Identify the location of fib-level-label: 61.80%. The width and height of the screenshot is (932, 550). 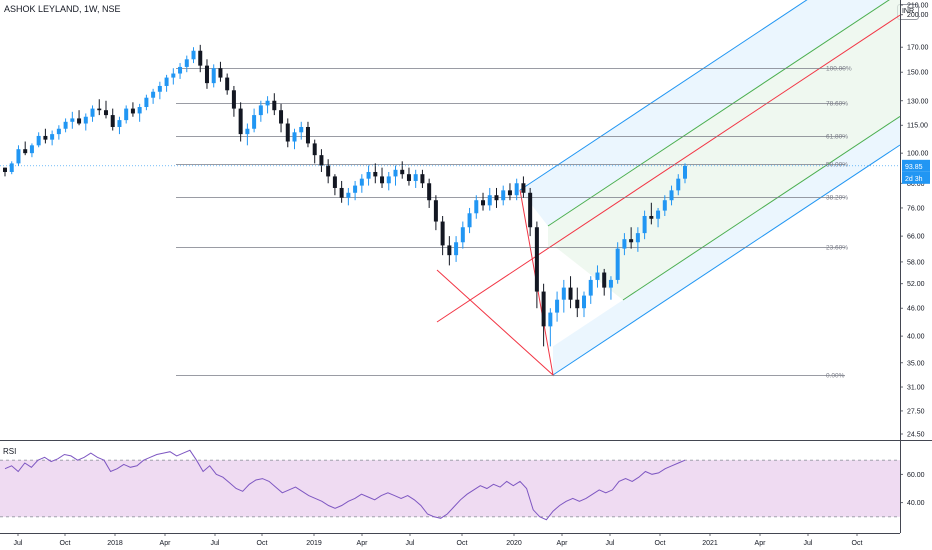
(837, 137).